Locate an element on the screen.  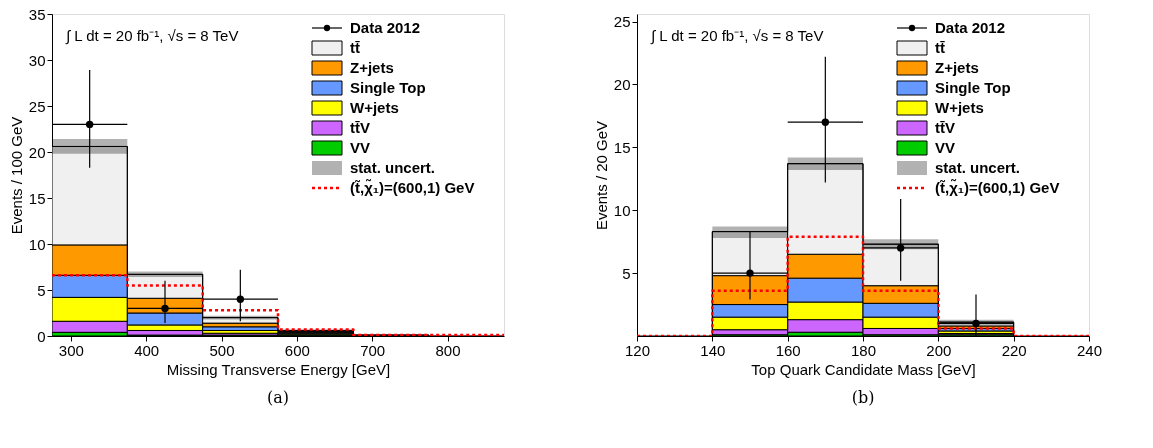
x-tick-label: 160 is located at coordinates (788, 350).